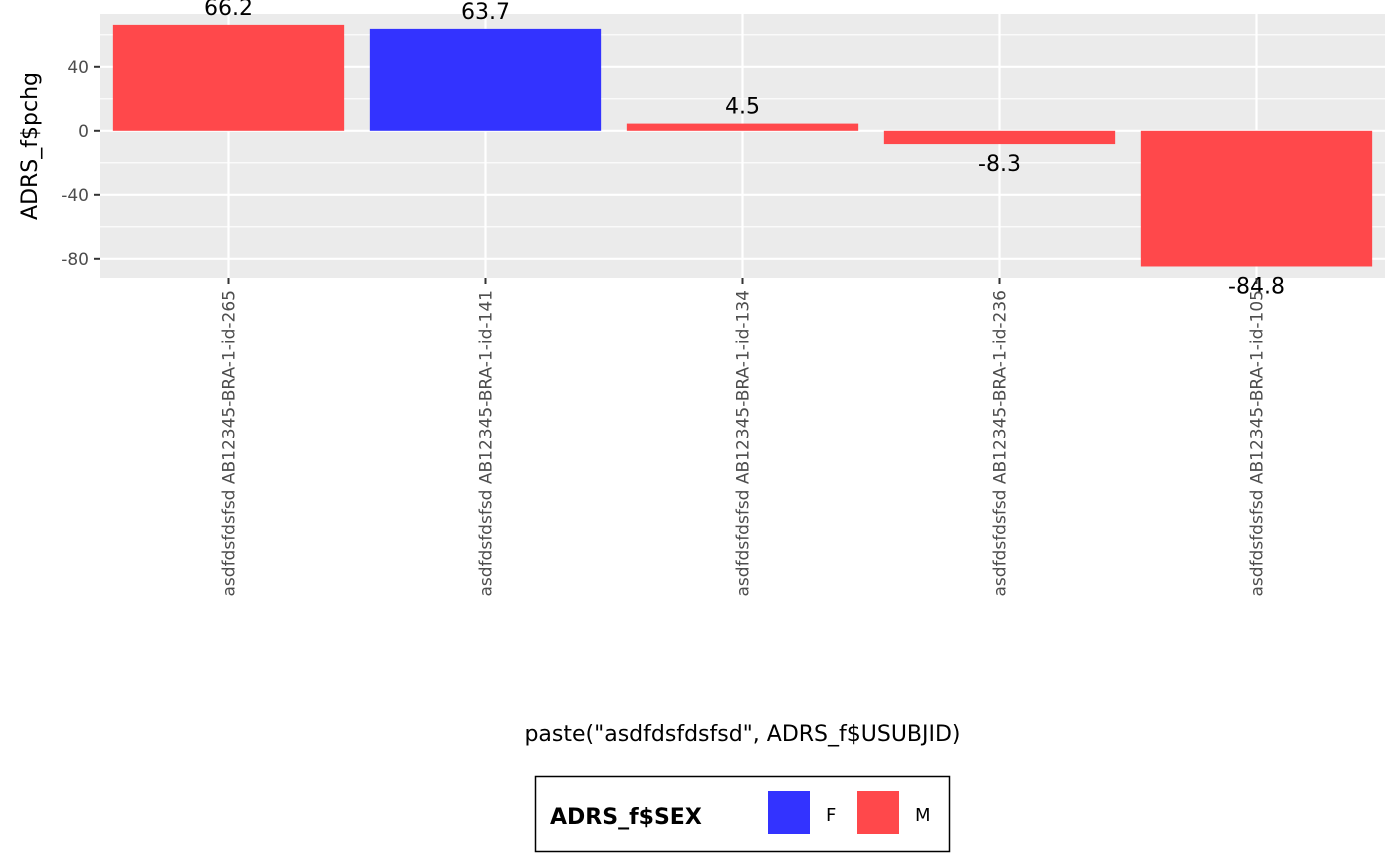  I want to click on y-axis-title: ADRS_f$pchg, so click(30, 146).